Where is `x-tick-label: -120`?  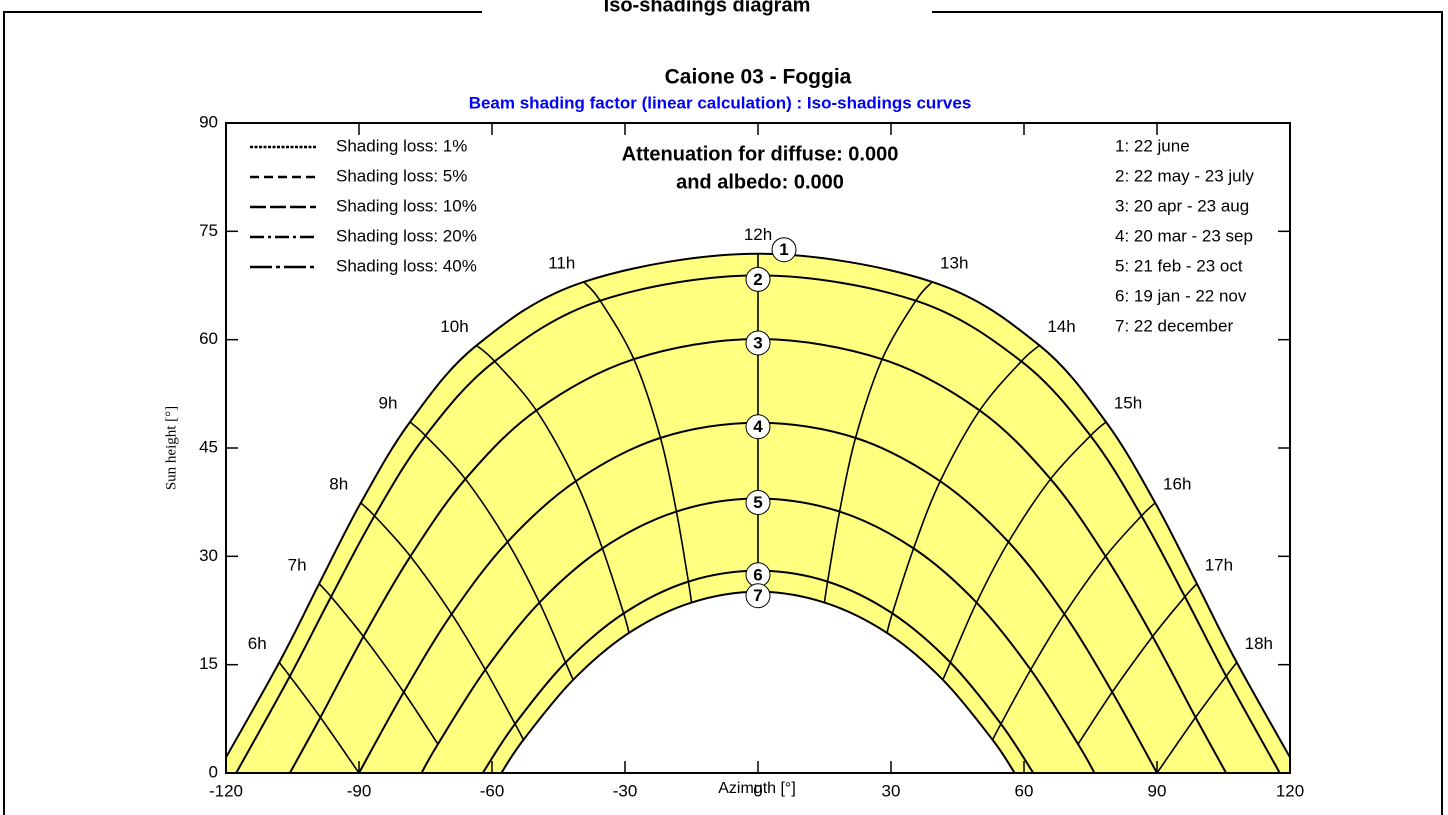
x-tick-label: -120 is located at coordinates (226, 790).